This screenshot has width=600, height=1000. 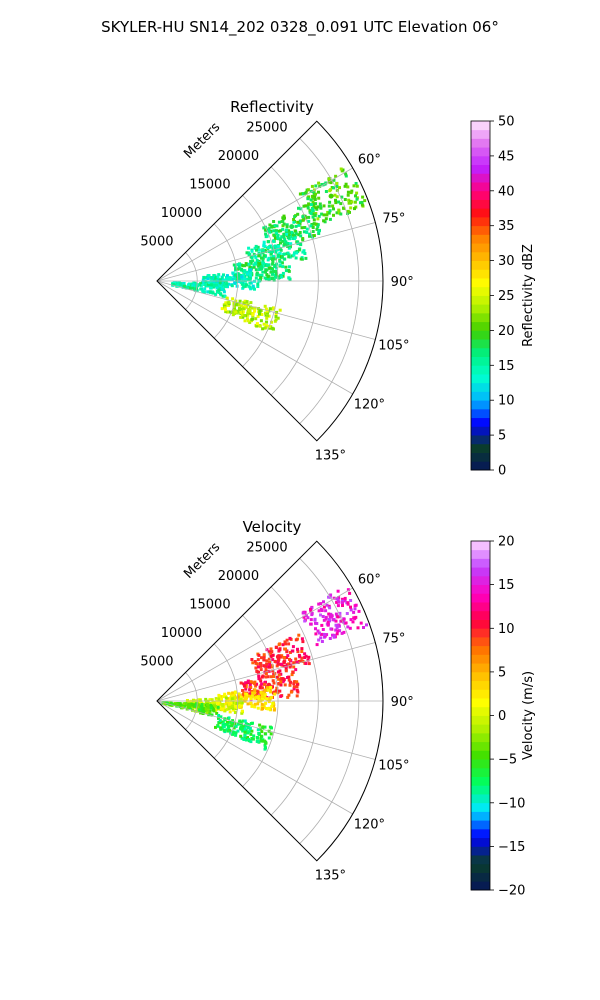 I want to click on angle-tick-label: 135°, so click(x=330, y=455).